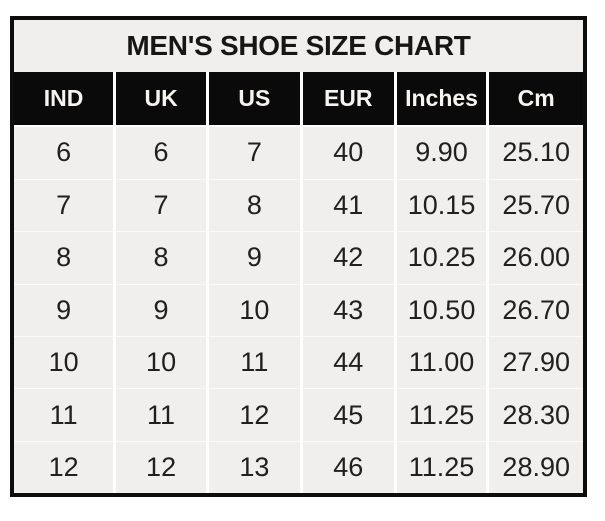 This screenshot has width=605, height=521. Describe the element at coordinates (348, 310) in the screenshot. I see `cell-eur: 43` at that location.